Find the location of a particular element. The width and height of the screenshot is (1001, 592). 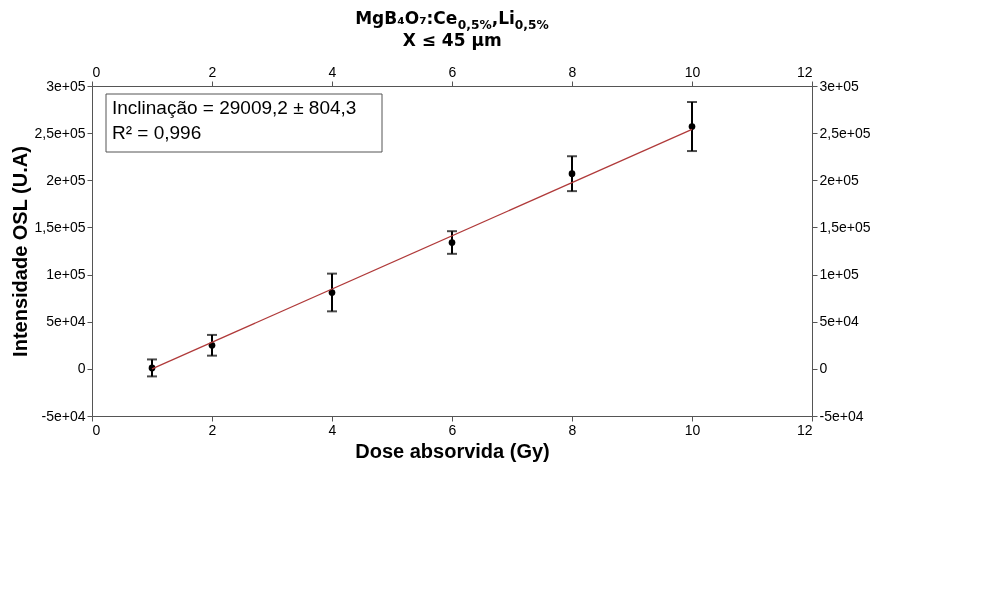

y2-tick-label: 2,5e+05 is located at coordinates (845, 132).